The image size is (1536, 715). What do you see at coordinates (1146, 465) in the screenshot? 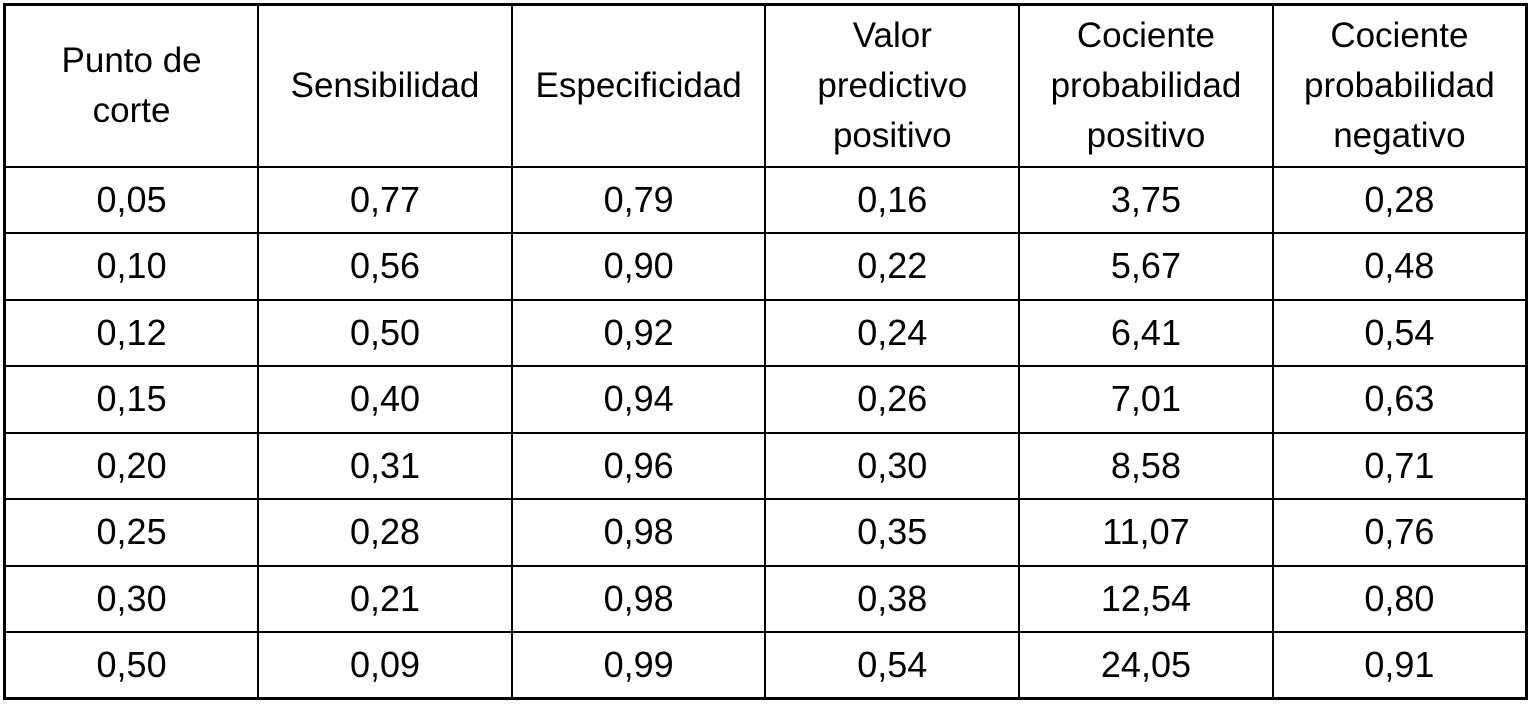
I see `table-cell: 8,58` at bounding box center [1146, 465].